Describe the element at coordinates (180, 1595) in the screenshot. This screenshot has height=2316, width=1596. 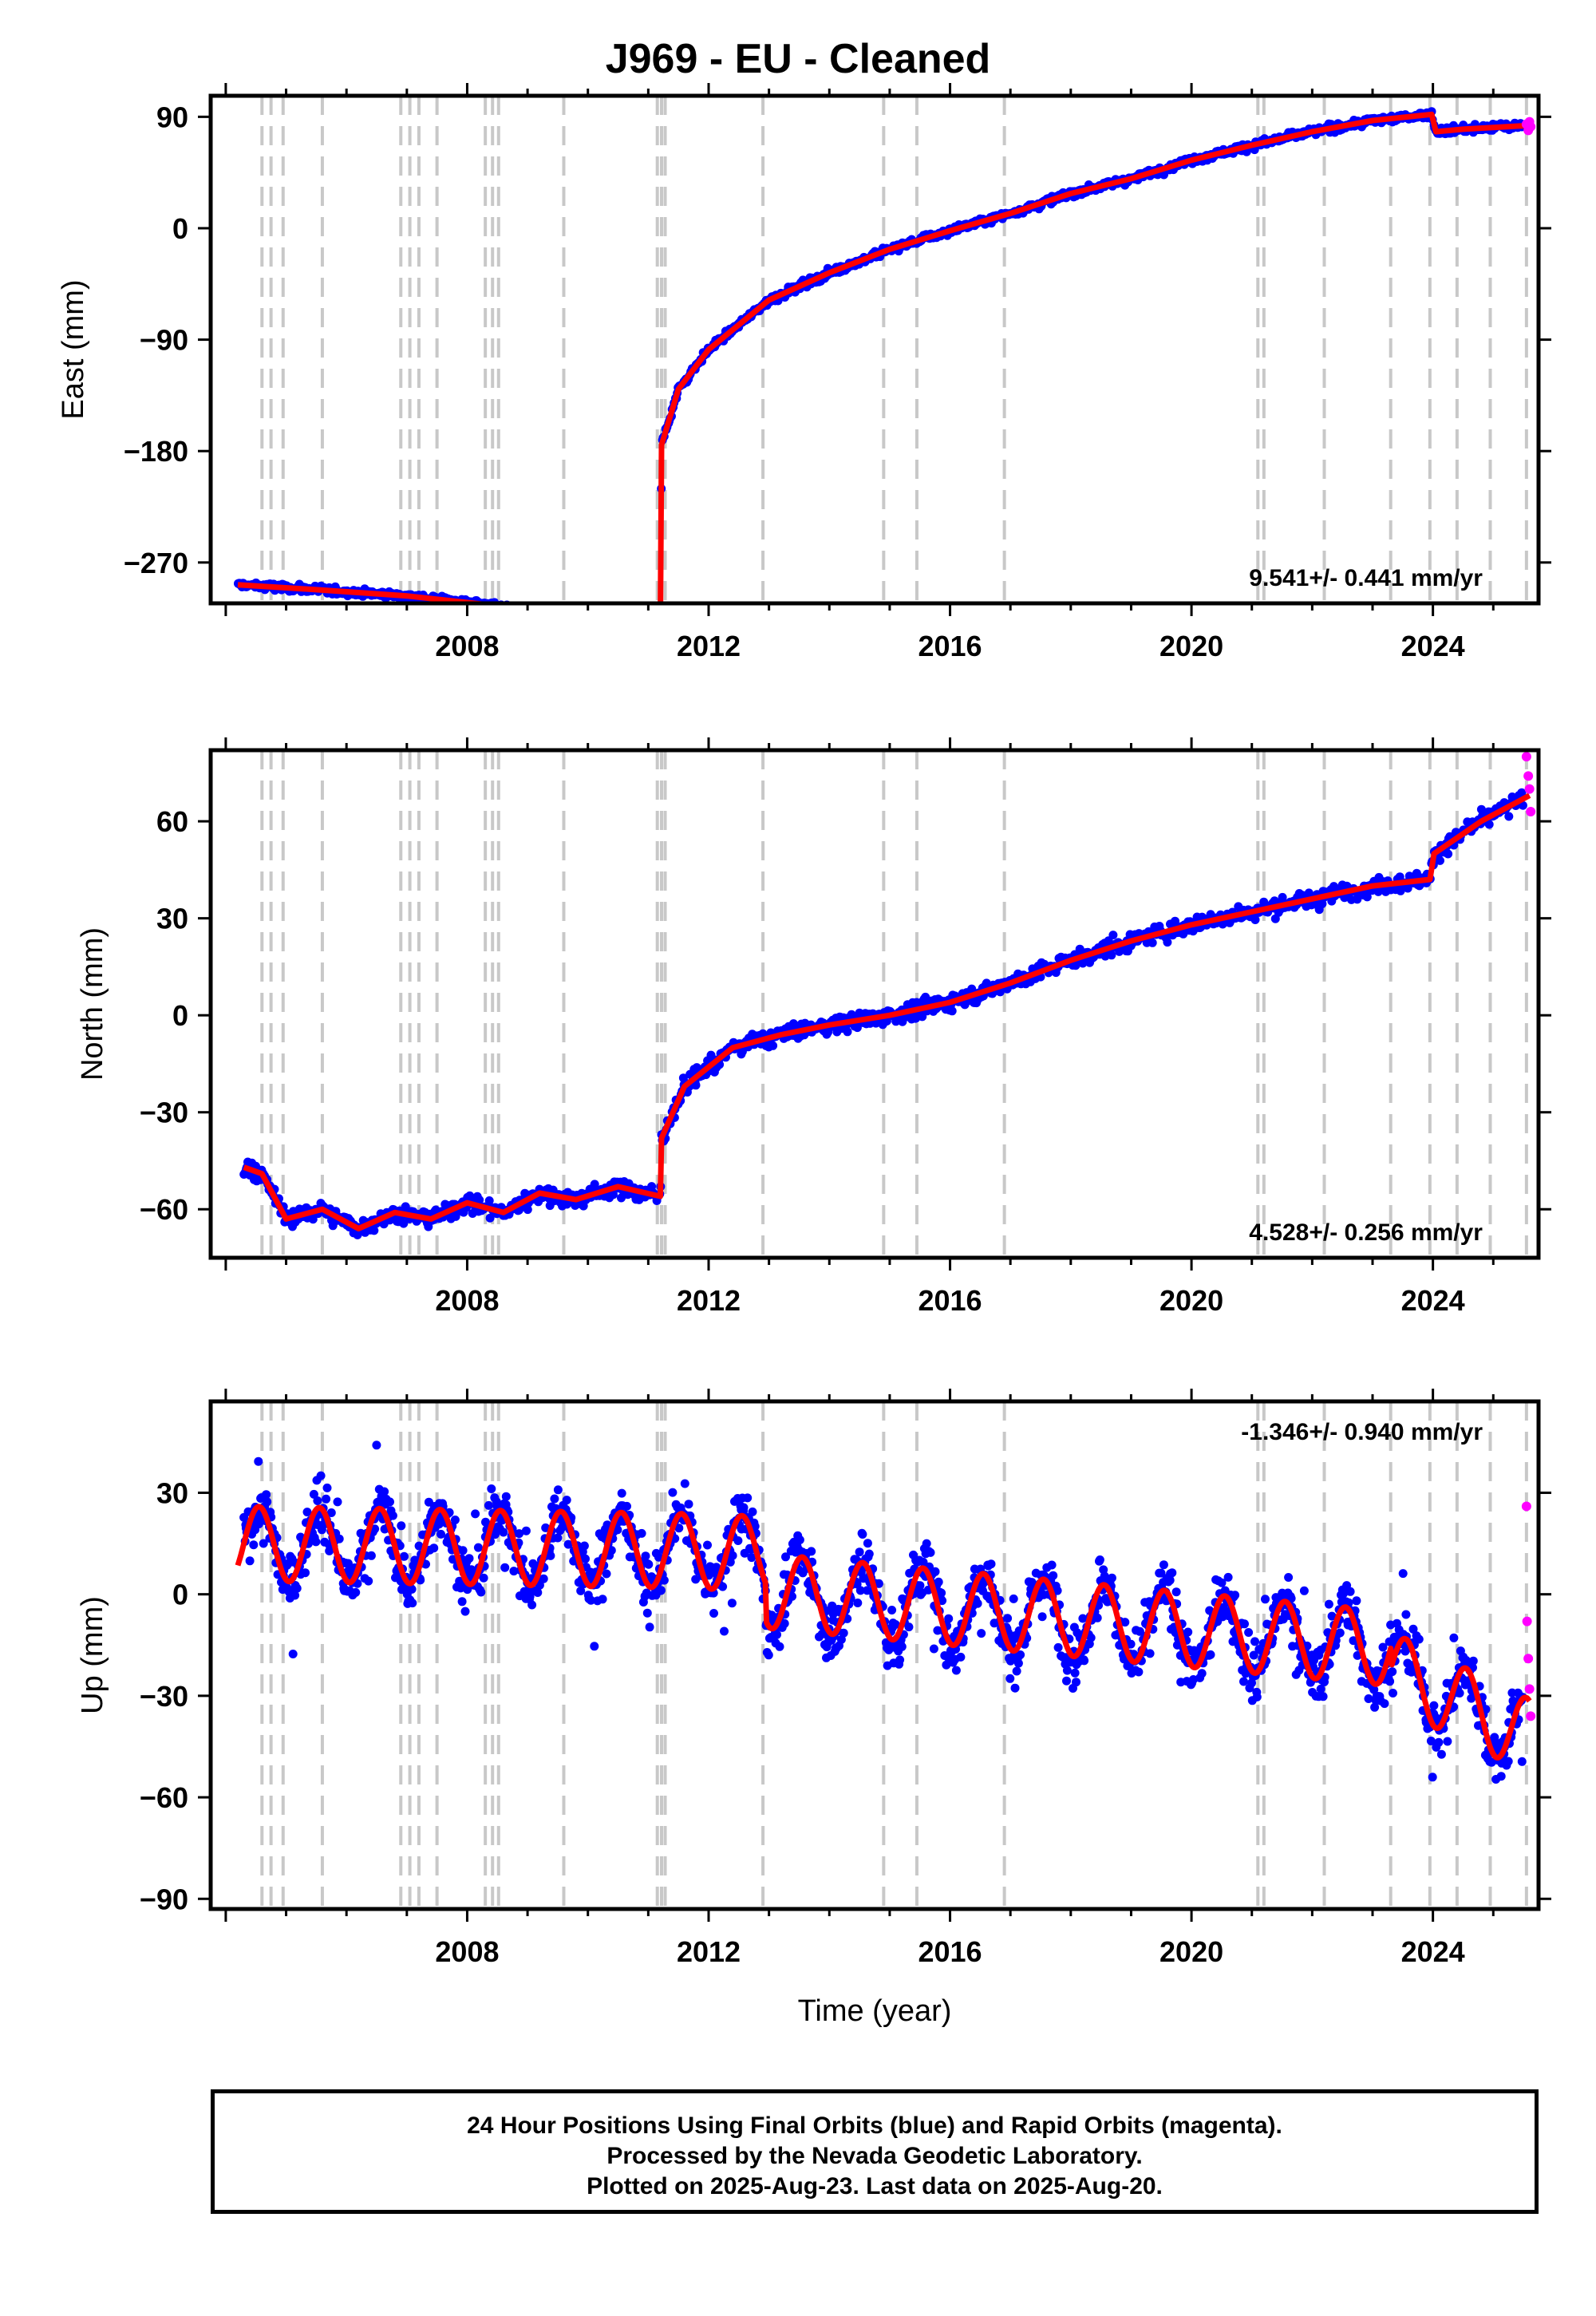
I see `y-tick-label: 0` at that location.